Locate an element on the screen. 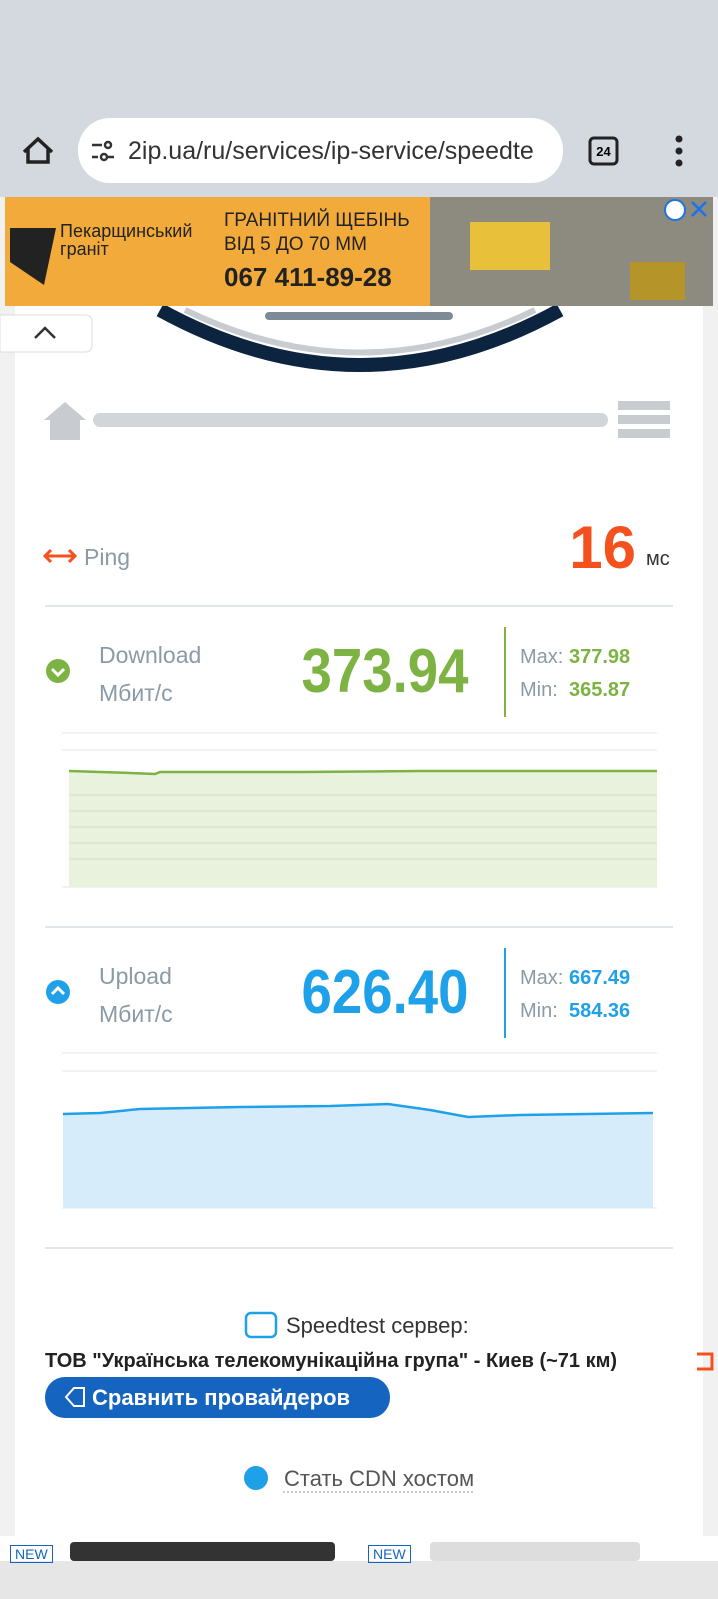 The width and height of the screenshot is (718, 1599). download-min-label: Min: is located at coordinates (539, 690).